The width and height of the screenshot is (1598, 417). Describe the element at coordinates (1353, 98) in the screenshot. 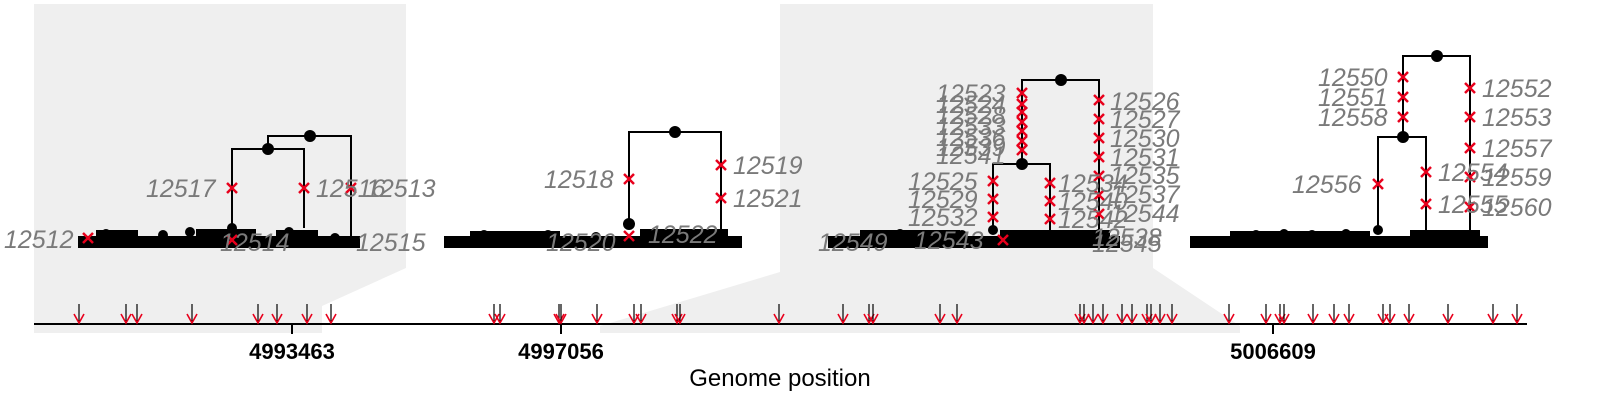

I see `mutation-label: 12551` at that location.